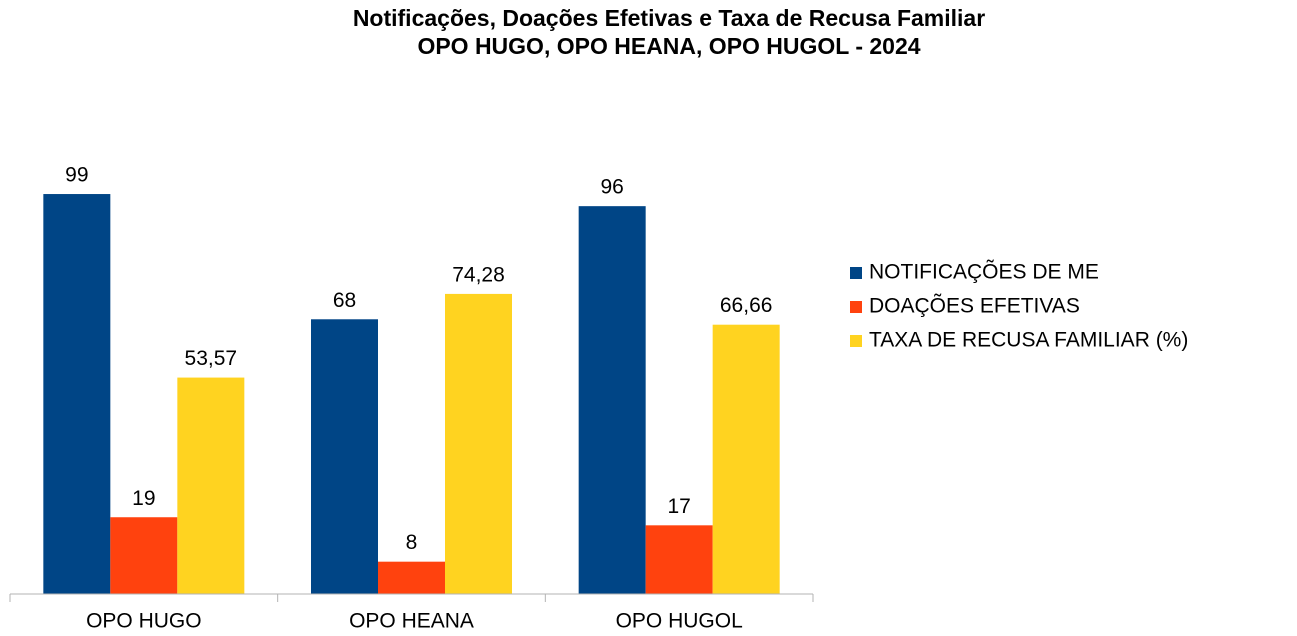 Image resolution: width=1297 pixels, height=636 pixels. I want to click on data-label: 17, so click(678, 506).